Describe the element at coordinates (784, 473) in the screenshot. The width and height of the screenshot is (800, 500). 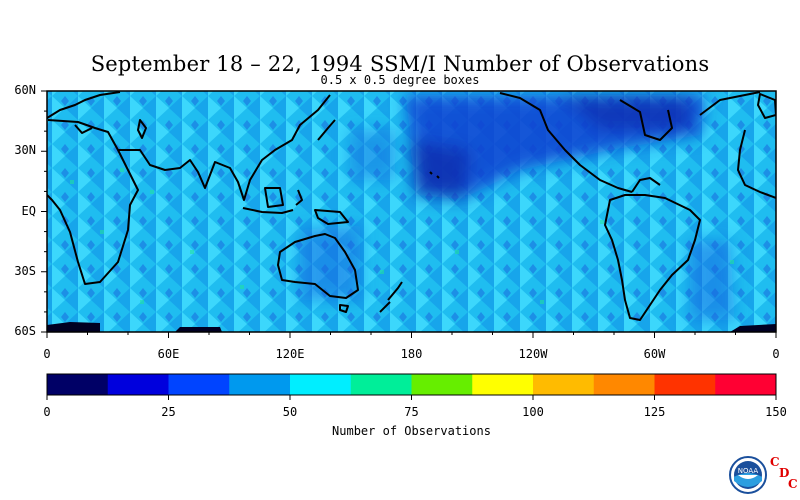
I see `cdc-letter-2: D` at that location.